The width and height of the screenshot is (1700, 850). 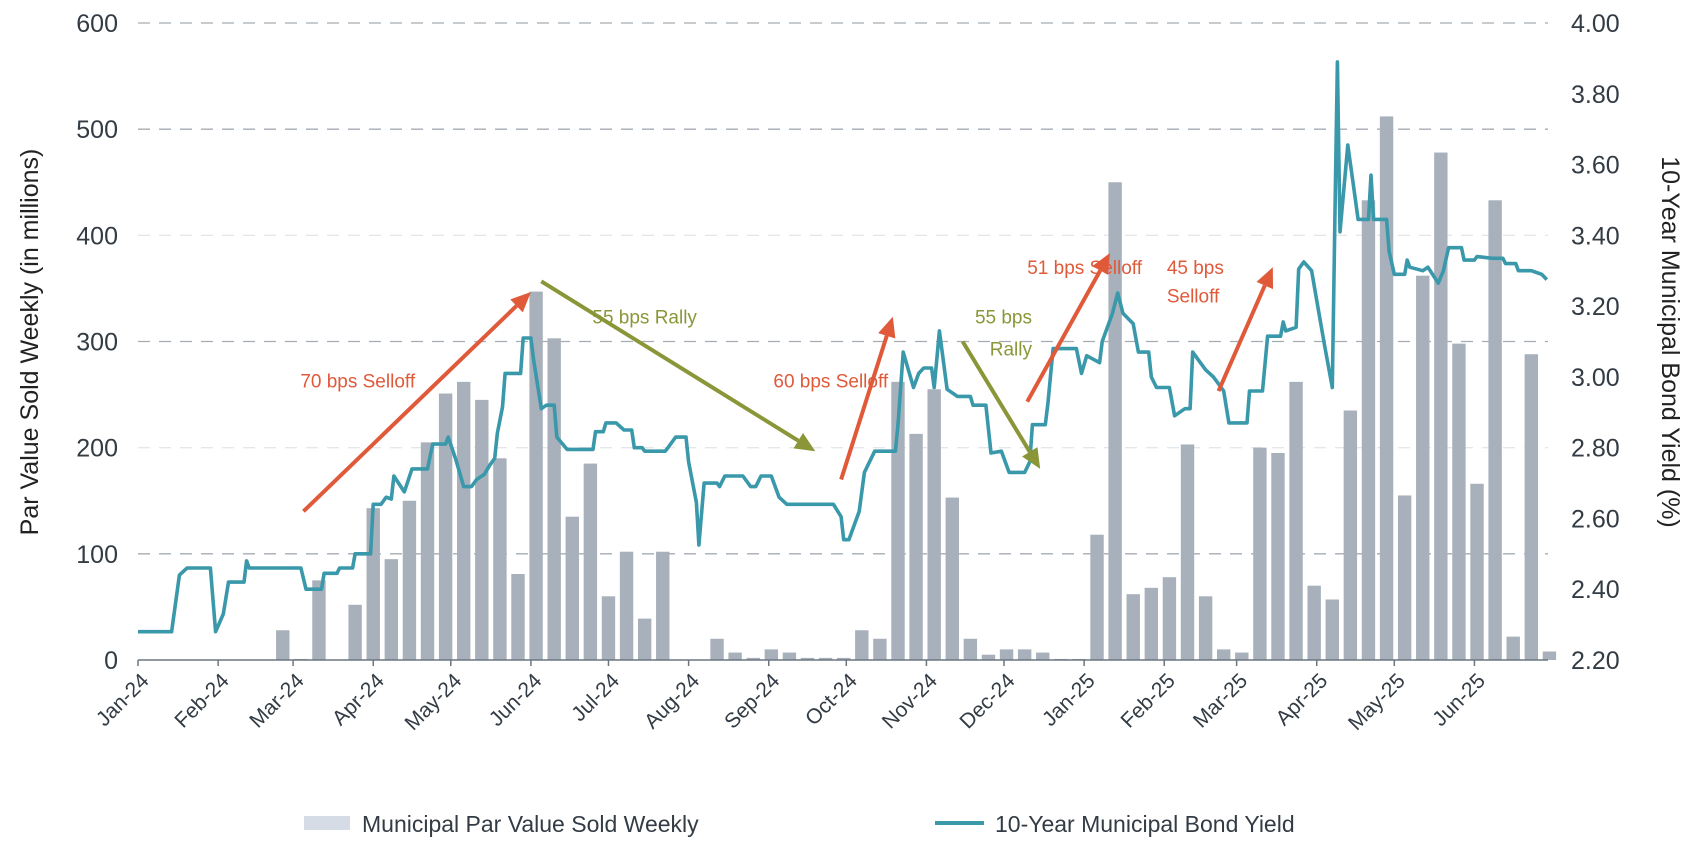 I want to click on x-tick-label: Aug-24, so click(x=672, y=701).